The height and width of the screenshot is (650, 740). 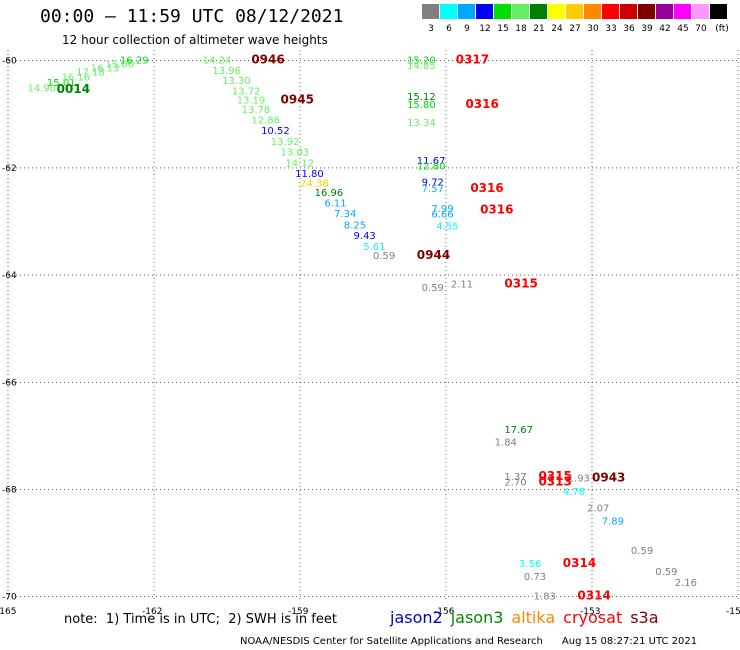 I want to click on wave-height-label: 7.99, so click(x=442, y=209).